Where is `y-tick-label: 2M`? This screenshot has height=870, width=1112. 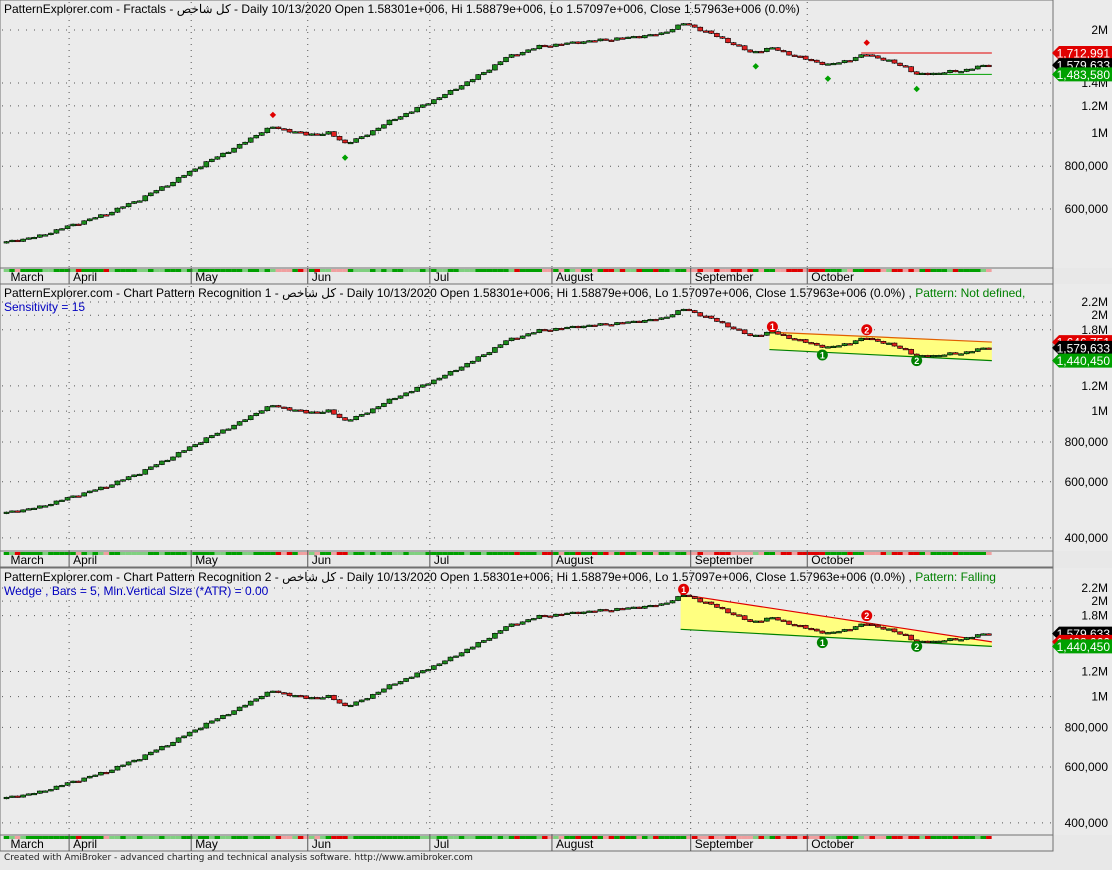 y-tick-label: 2M is located at coordinates (1099, 601).